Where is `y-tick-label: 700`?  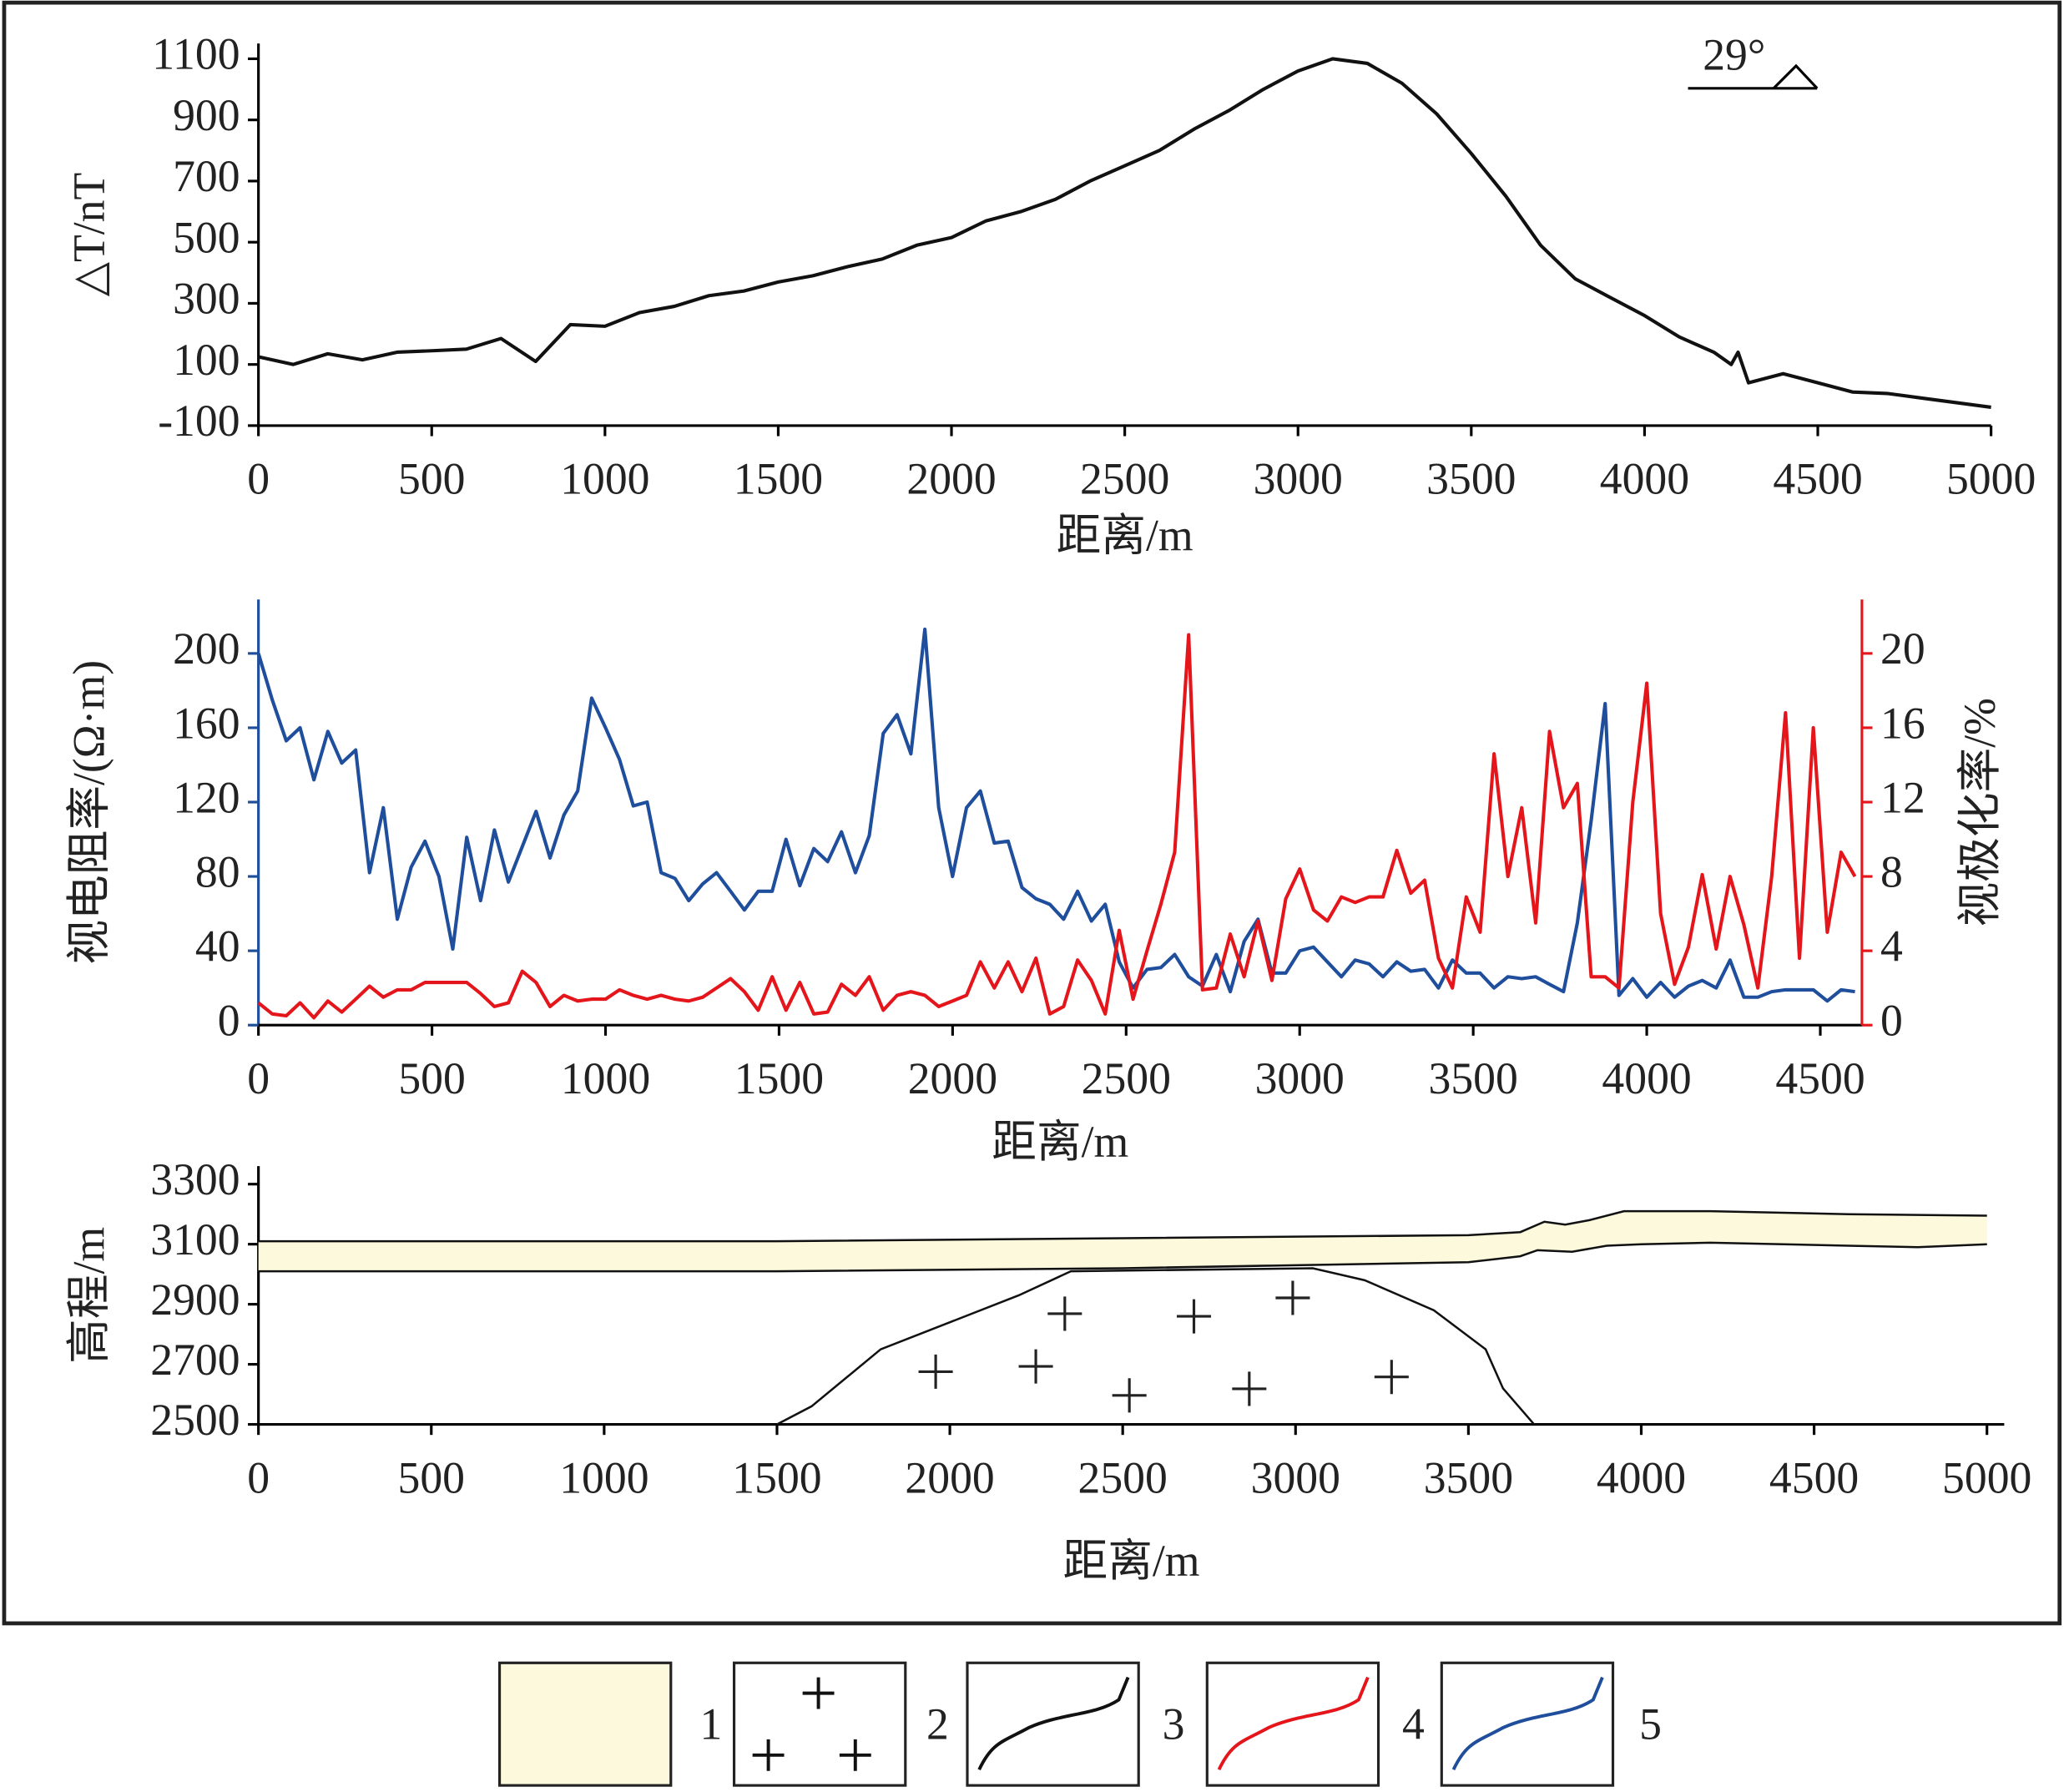 y-tick-label: 700 is located at coordinates (206, 176).